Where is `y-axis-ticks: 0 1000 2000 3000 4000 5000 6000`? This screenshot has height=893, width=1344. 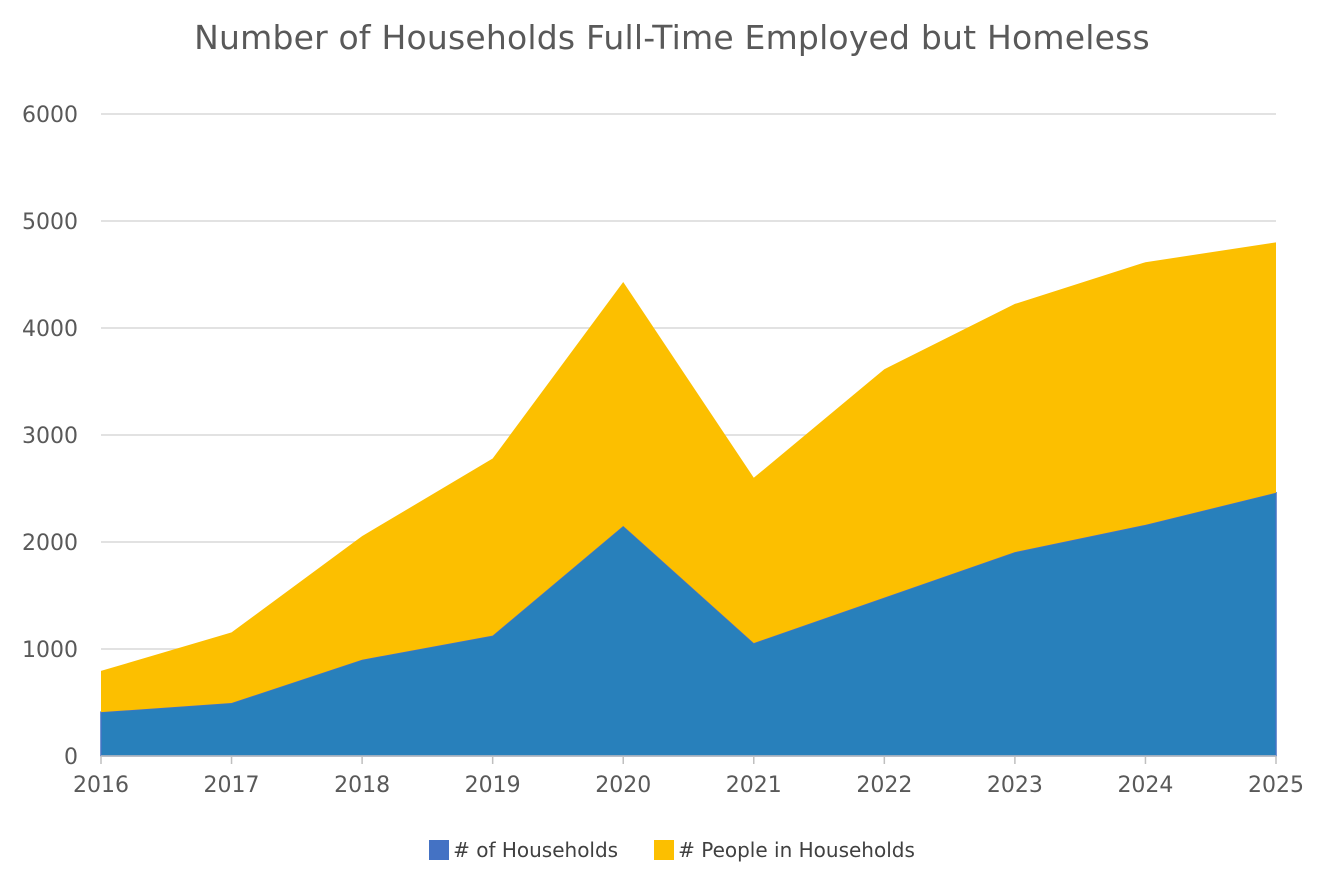
y-axis-ticks: 0 1000 2000 3000 4000 5000 6000 is located at coordinates (50, 436).